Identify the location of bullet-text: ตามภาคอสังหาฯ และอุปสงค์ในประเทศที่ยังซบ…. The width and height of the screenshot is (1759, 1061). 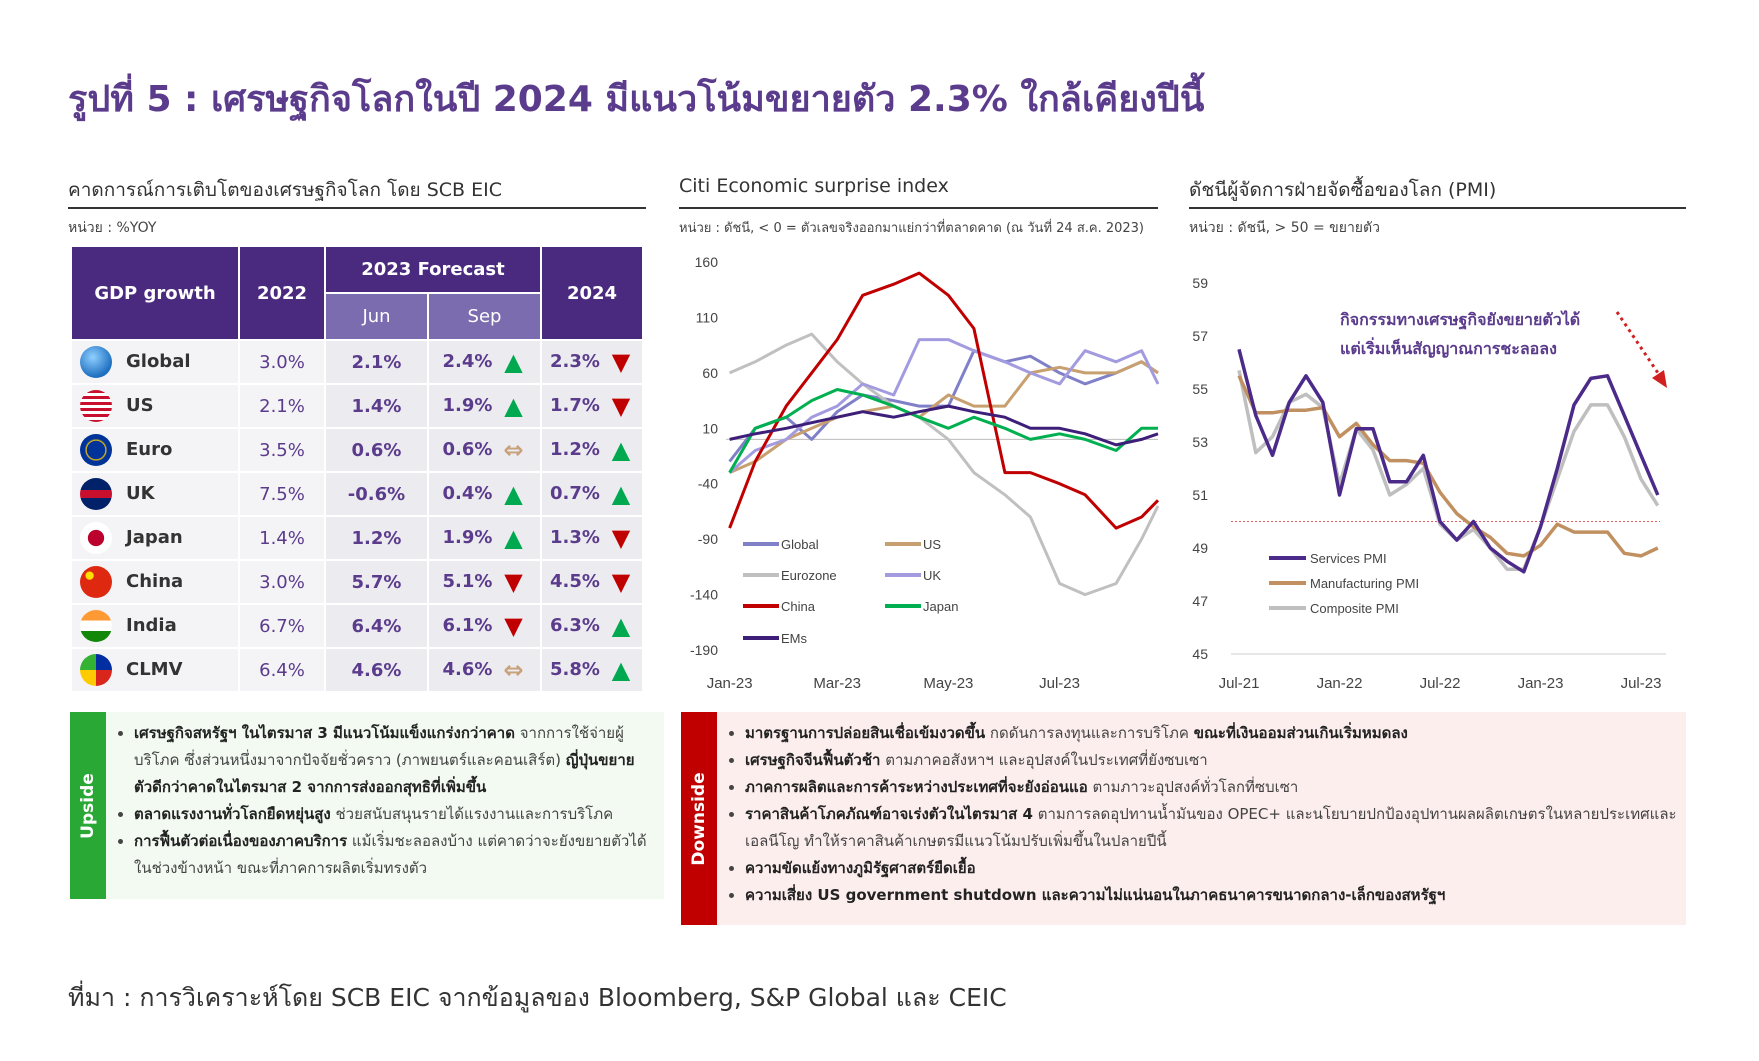
(1044, 760).